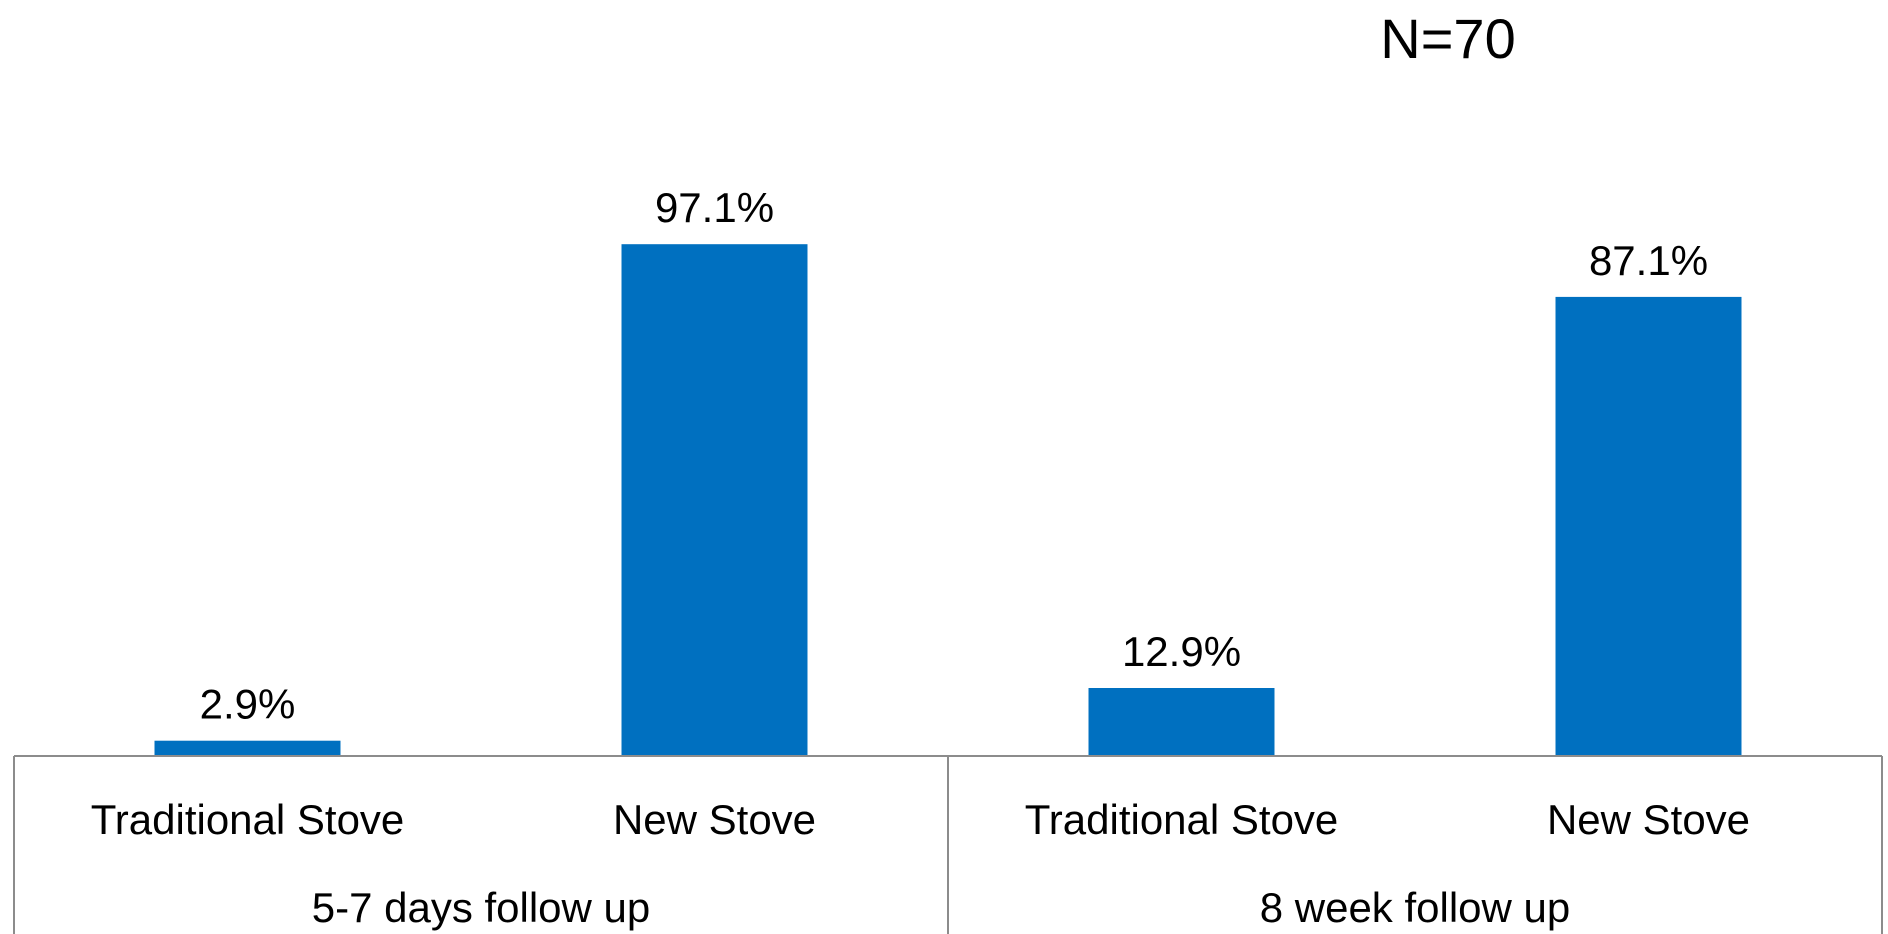  What do you see at coordinates (1181, 651) in the screenshot?
I see `data-label-3: 12.9%` at bounding box center [1181, 651].